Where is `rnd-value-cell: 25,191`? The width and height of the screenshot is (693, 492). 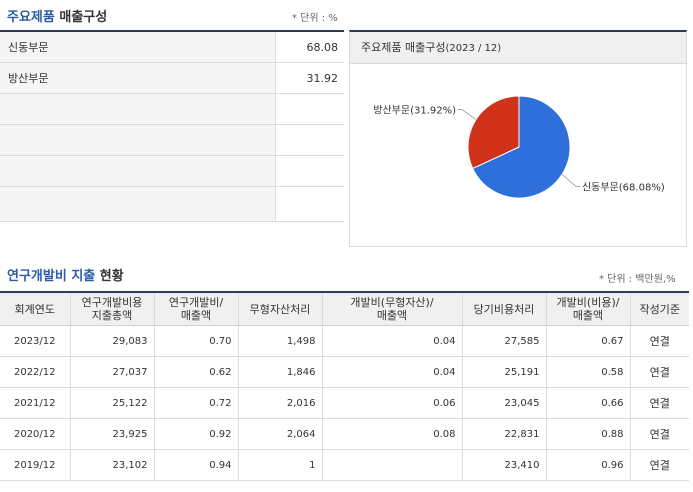 rnd-value-cell: 25,191 is located at coordinates (504, 372).